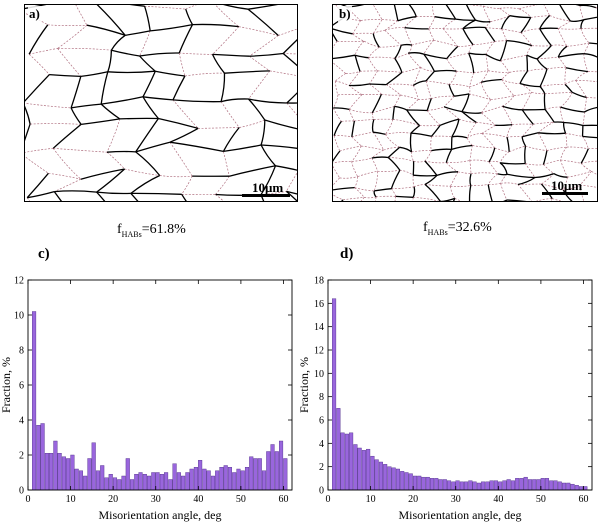  Describe the element at coordinates (113, 499) in the screenshot. I see `x-tick-label-c-20: 20` at that location.